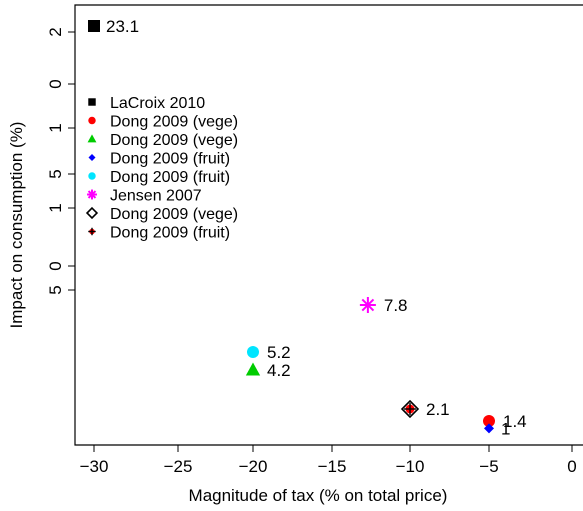  I want to click on data-label: 2.1, so click(438, 409).